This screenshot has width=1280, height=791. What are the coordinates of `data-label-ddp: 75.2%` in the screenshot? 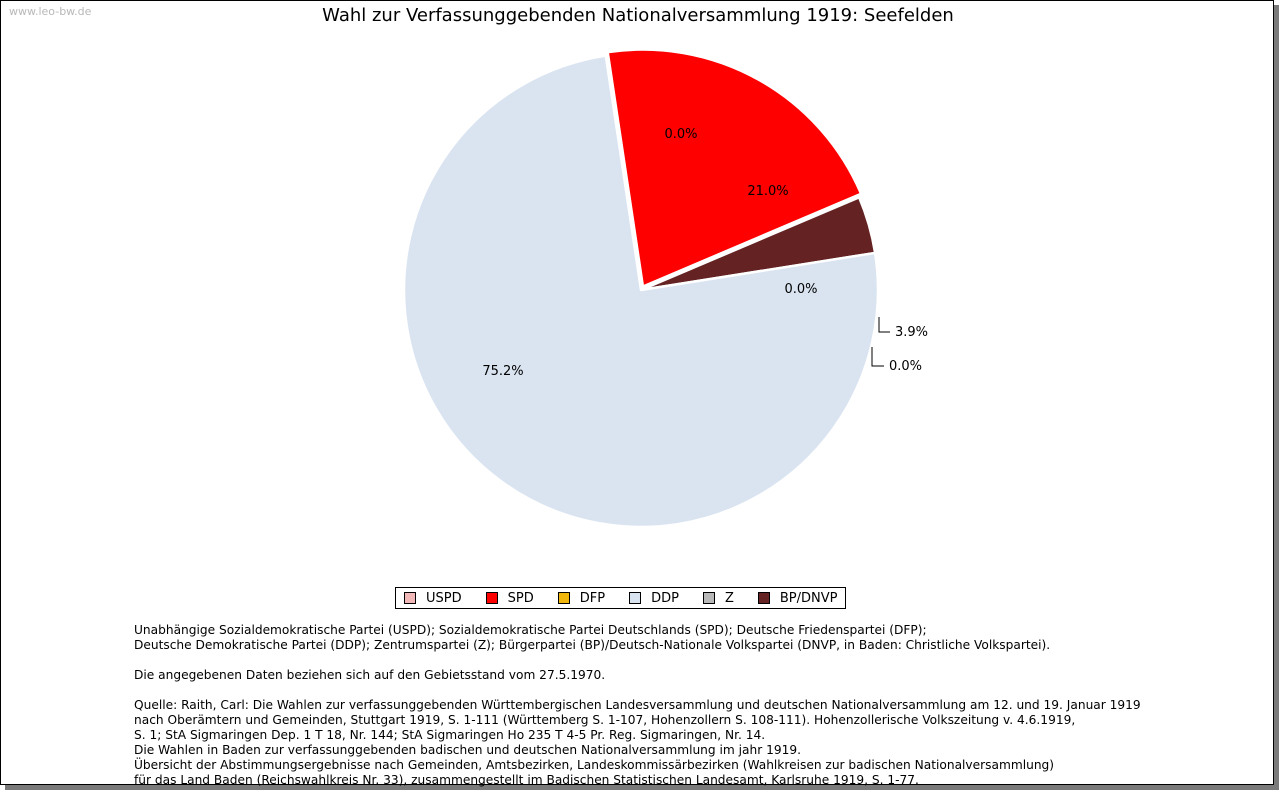 It's located at (502, 371).